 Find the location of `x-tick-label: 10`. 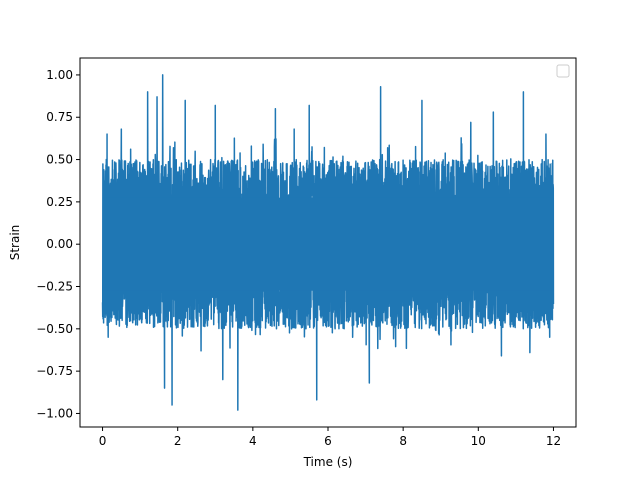

x-tick-label: 10 is located at coordinates (478, 441).